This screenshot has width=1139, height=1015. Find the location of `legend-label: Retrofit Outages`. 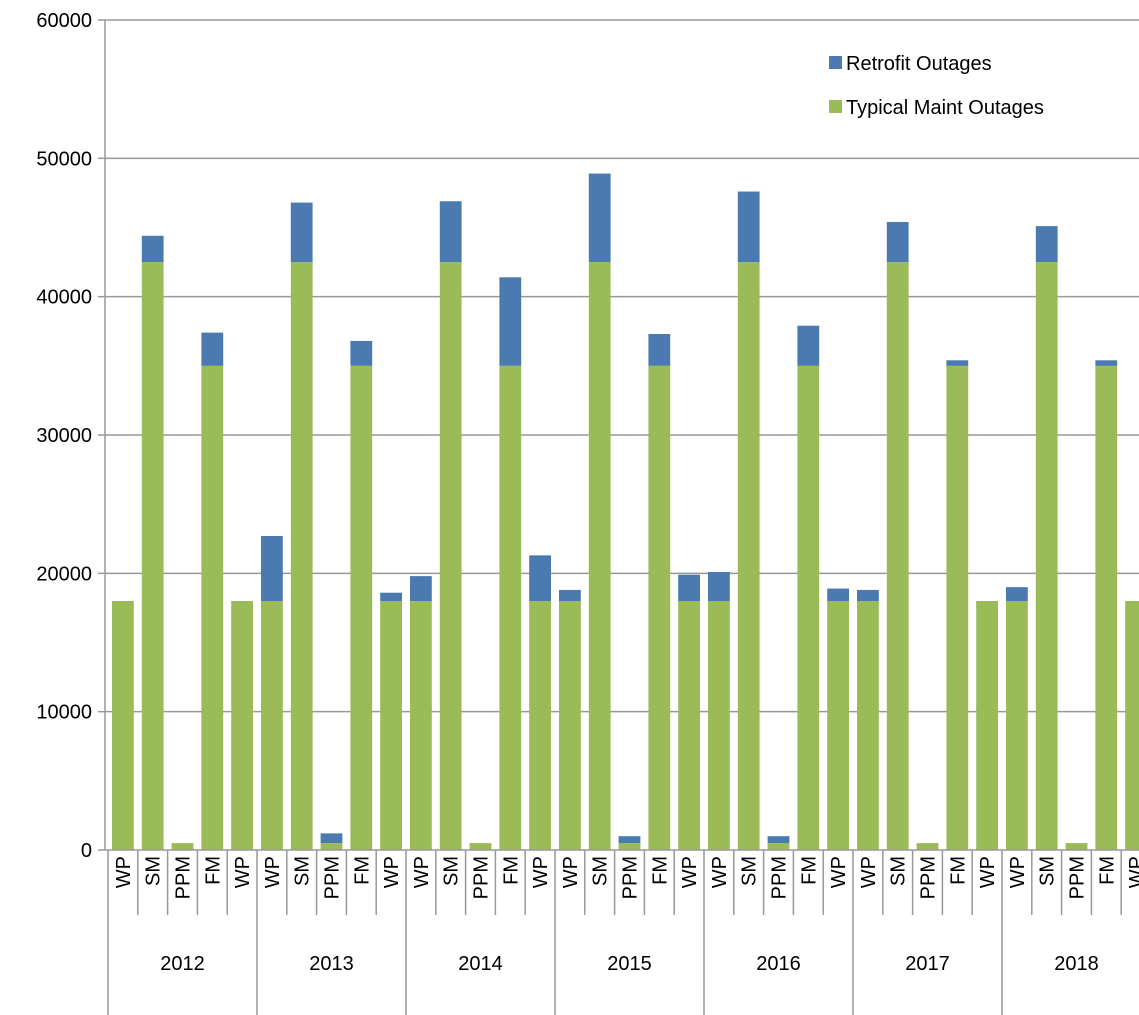

legend-label: Retrofit Outages is located at coordinates (919, 64).